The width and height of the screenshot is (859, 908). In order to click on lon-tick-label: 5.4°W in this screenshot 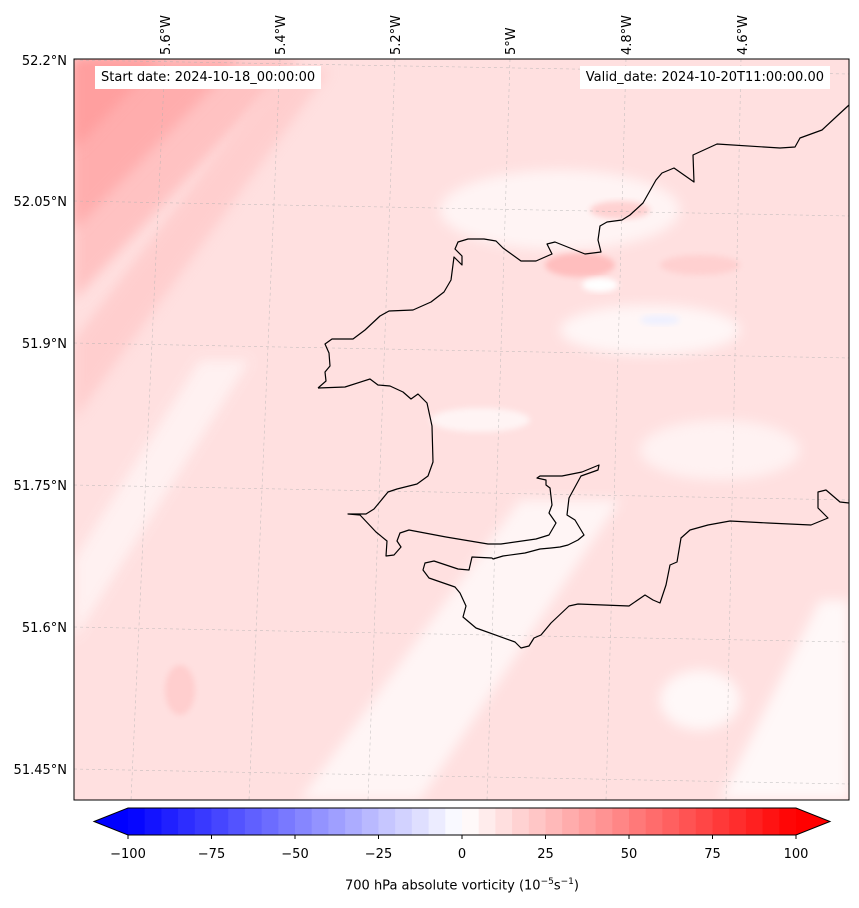, I will do `click(281, 35)`.